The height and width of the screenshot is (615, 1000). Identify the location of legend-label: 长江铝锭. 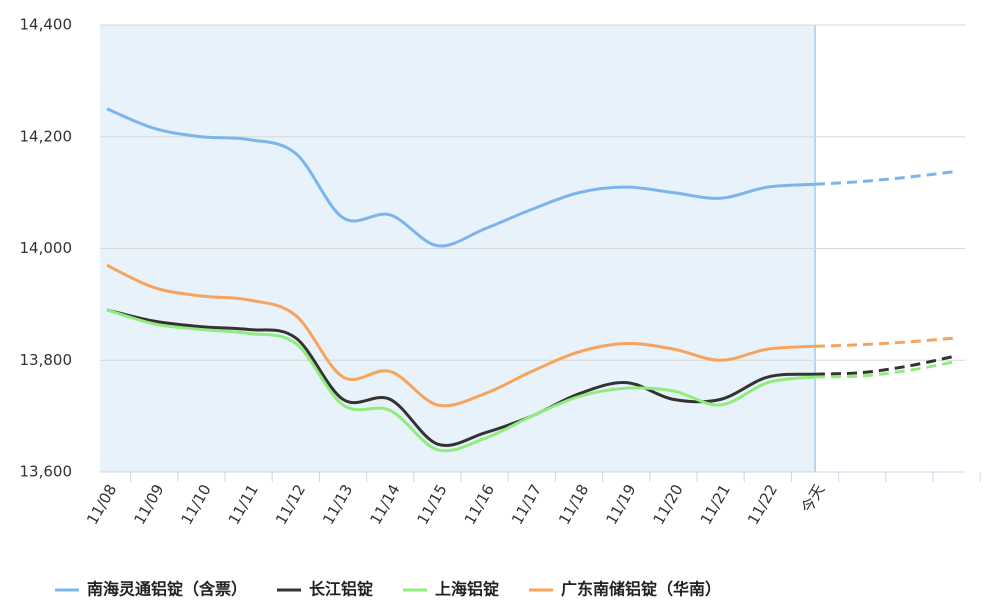
(341, 589).